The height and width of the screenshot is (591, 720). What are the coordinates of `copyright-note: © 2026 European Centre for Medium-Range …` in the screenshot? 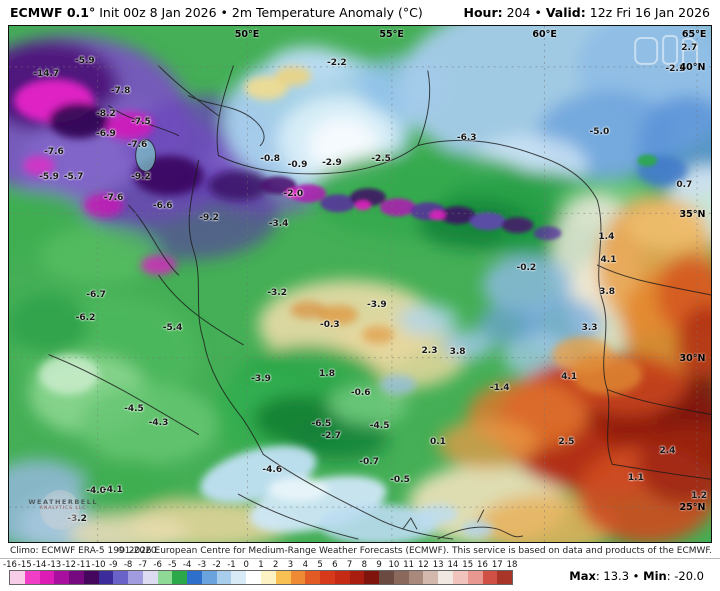 It's located at (414, 551).